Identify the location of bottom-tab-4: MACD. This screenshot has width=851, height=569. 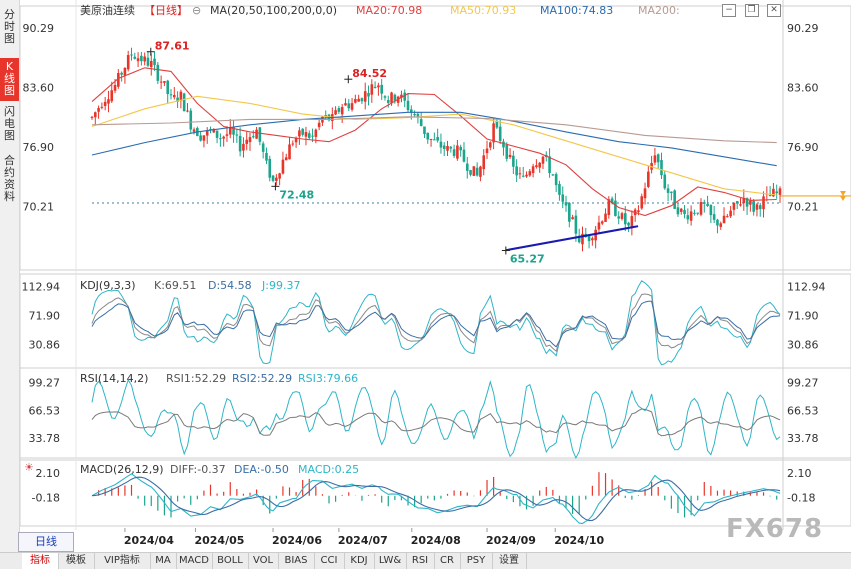
(194, 561).